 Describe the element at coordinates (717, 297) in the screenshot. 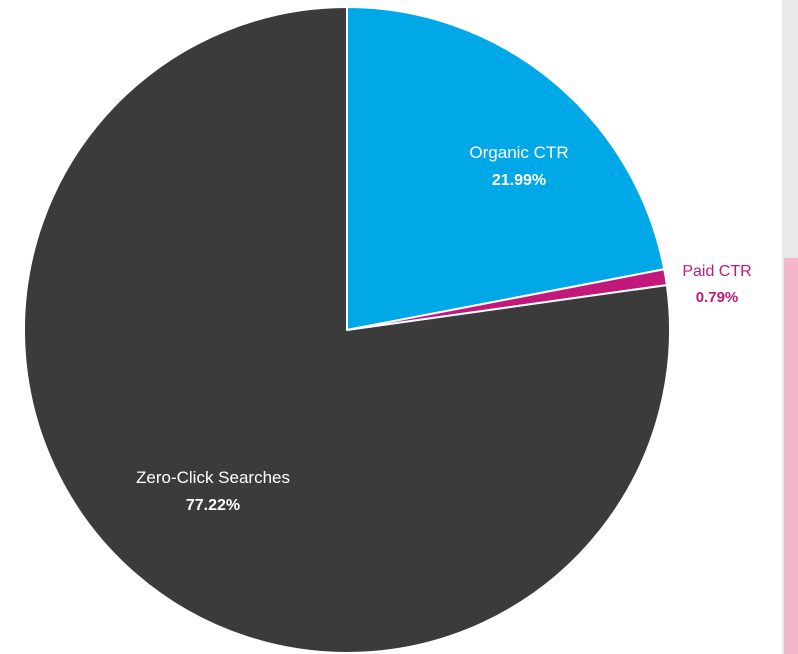

I see `slice-value-paid-ctr: 0.79%` at that location.